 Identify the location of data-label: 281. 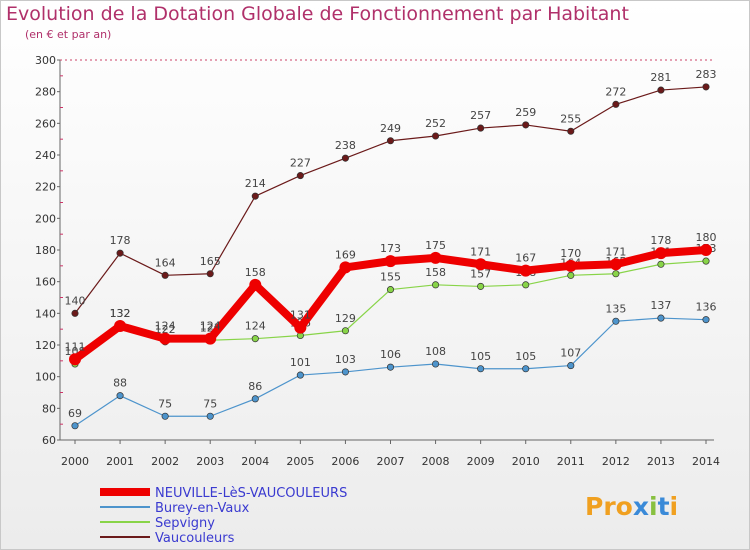
(660, 77).